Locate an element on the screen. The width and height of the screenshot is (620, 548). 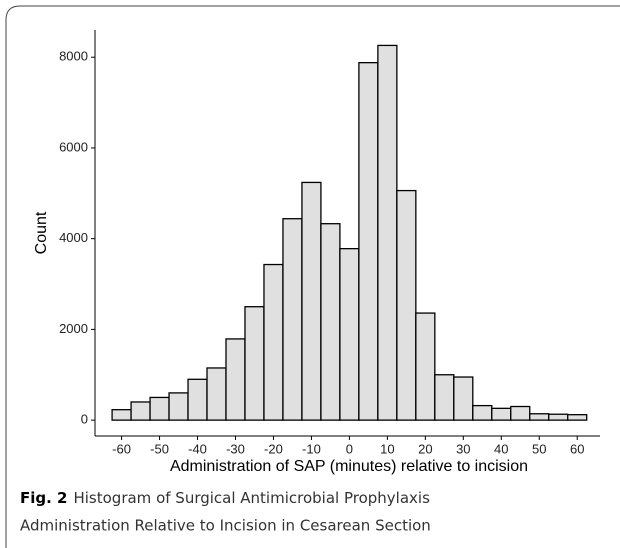
x-tick-label: 10 is located at coordinates (387, 448).